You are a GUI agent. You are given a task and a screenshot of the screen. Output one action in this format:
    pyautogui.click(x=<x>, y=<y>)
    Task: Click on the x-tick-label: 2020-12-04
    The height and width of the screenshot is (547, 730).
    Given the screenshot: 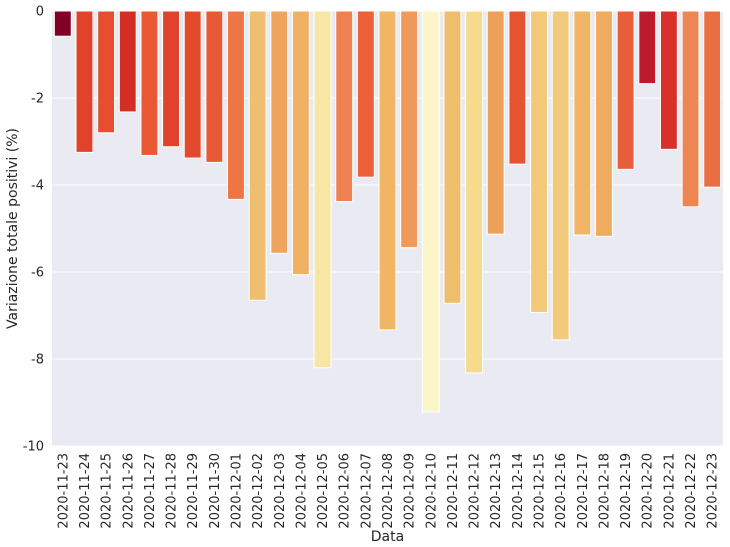 What is the action you would take?
    pyautogui.click(x=301, y=491)
    